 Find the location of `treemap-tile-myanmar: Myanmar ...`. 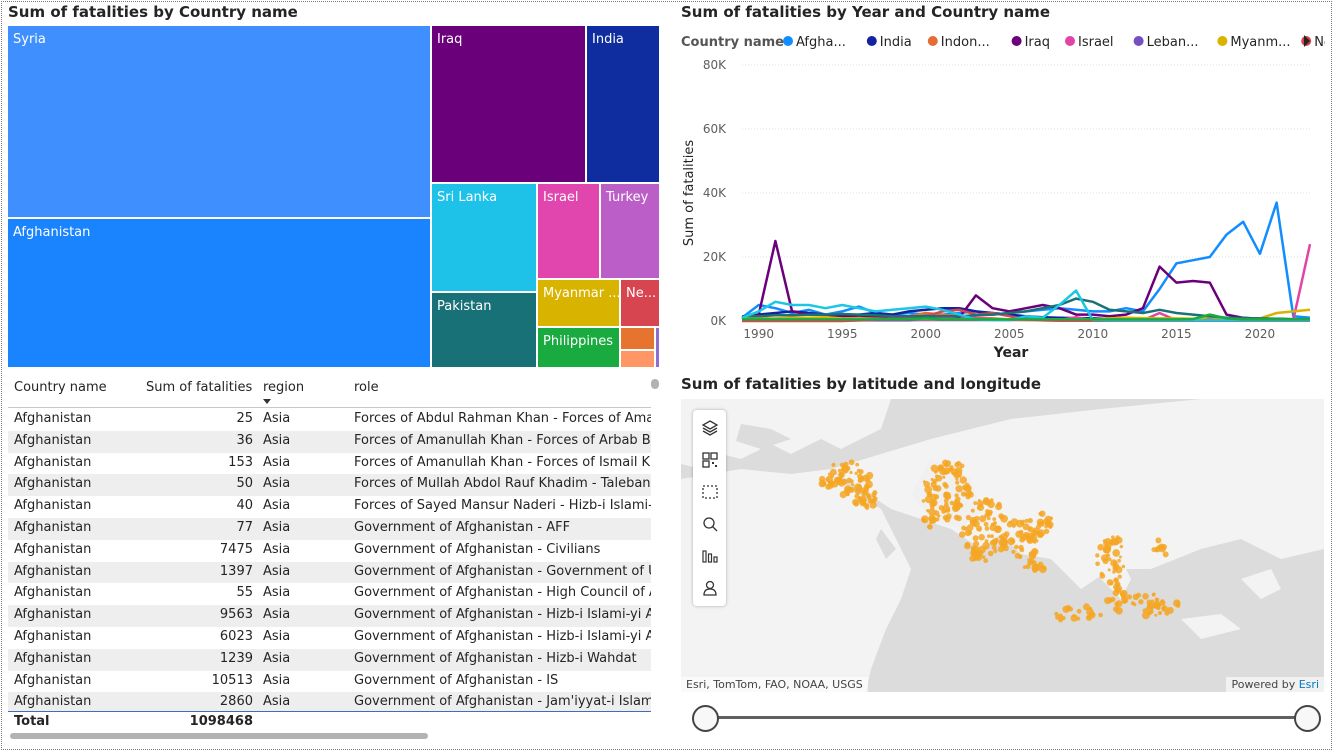

treemap-tile-myanmar: Myanmar ... is located at coordinates (578, 303).